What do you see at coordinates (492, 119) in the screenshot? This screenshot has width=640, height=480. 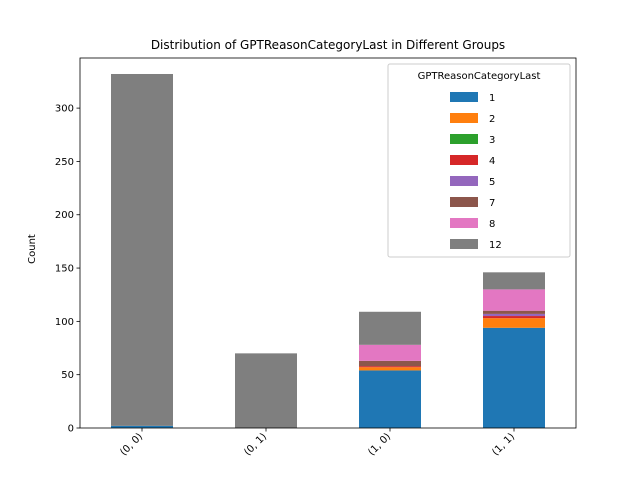 I see `legend-label-2: 2` at bounding box center [492, 119].